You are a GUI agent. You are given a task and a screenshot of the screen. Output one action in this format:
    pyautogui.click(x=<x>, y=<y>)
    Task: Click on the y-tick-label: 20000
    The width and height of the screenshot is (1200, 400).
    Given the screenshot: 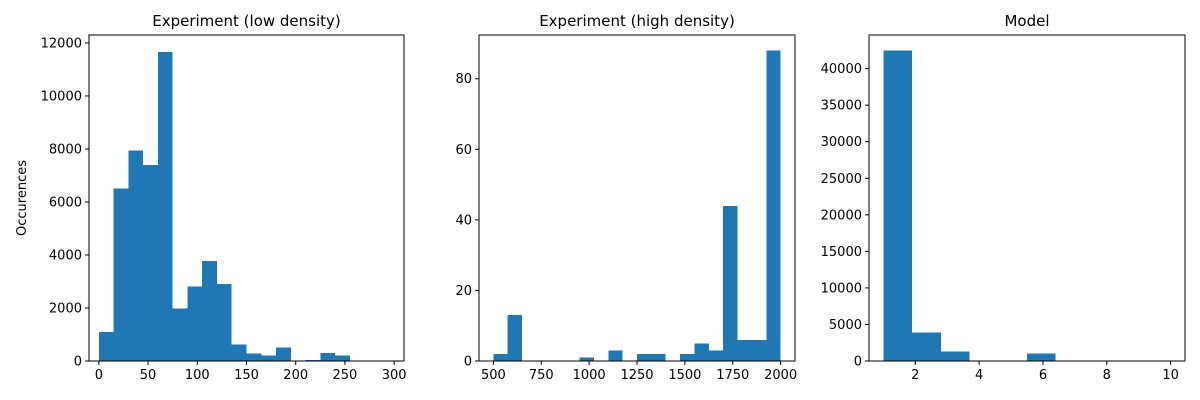 What is the action you would take?
    pyautogui.click(x=841, y=215)
    